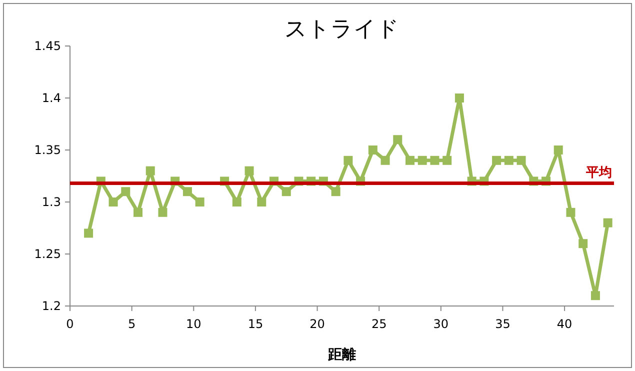 The width and height of the screenshot is (635, 371). What do you see at coordinates (51, 202) in the screenshot?
I see `y-tick-label: 1.3` at bounding box center [51, 202].